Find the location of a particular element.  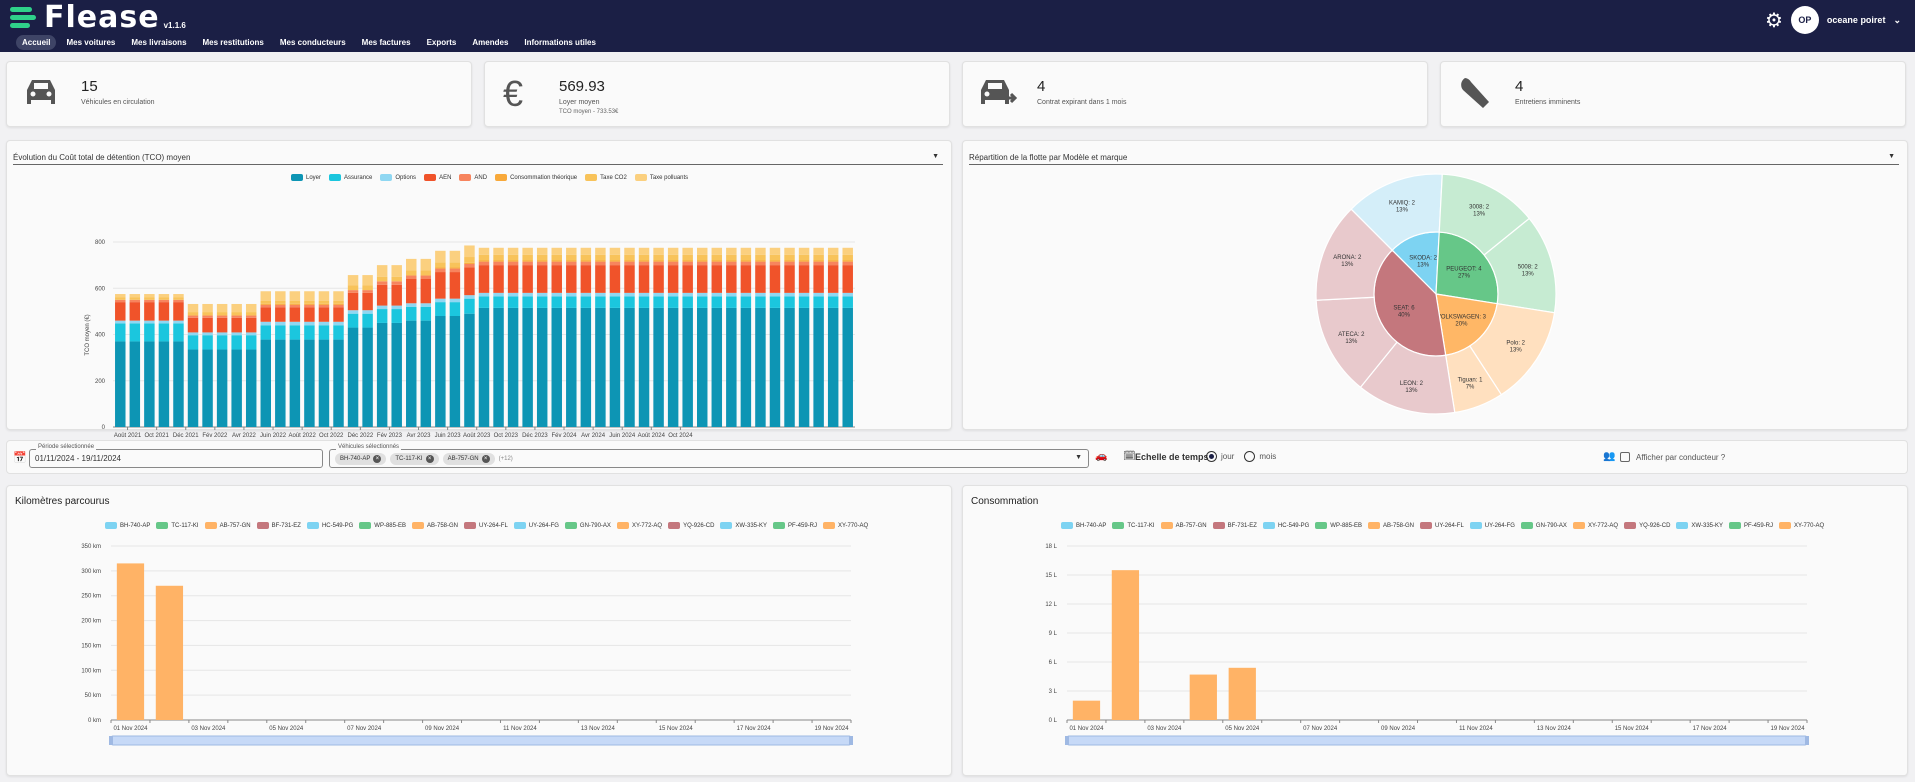

legend-item: AEN is located at coordinates (437, 177).